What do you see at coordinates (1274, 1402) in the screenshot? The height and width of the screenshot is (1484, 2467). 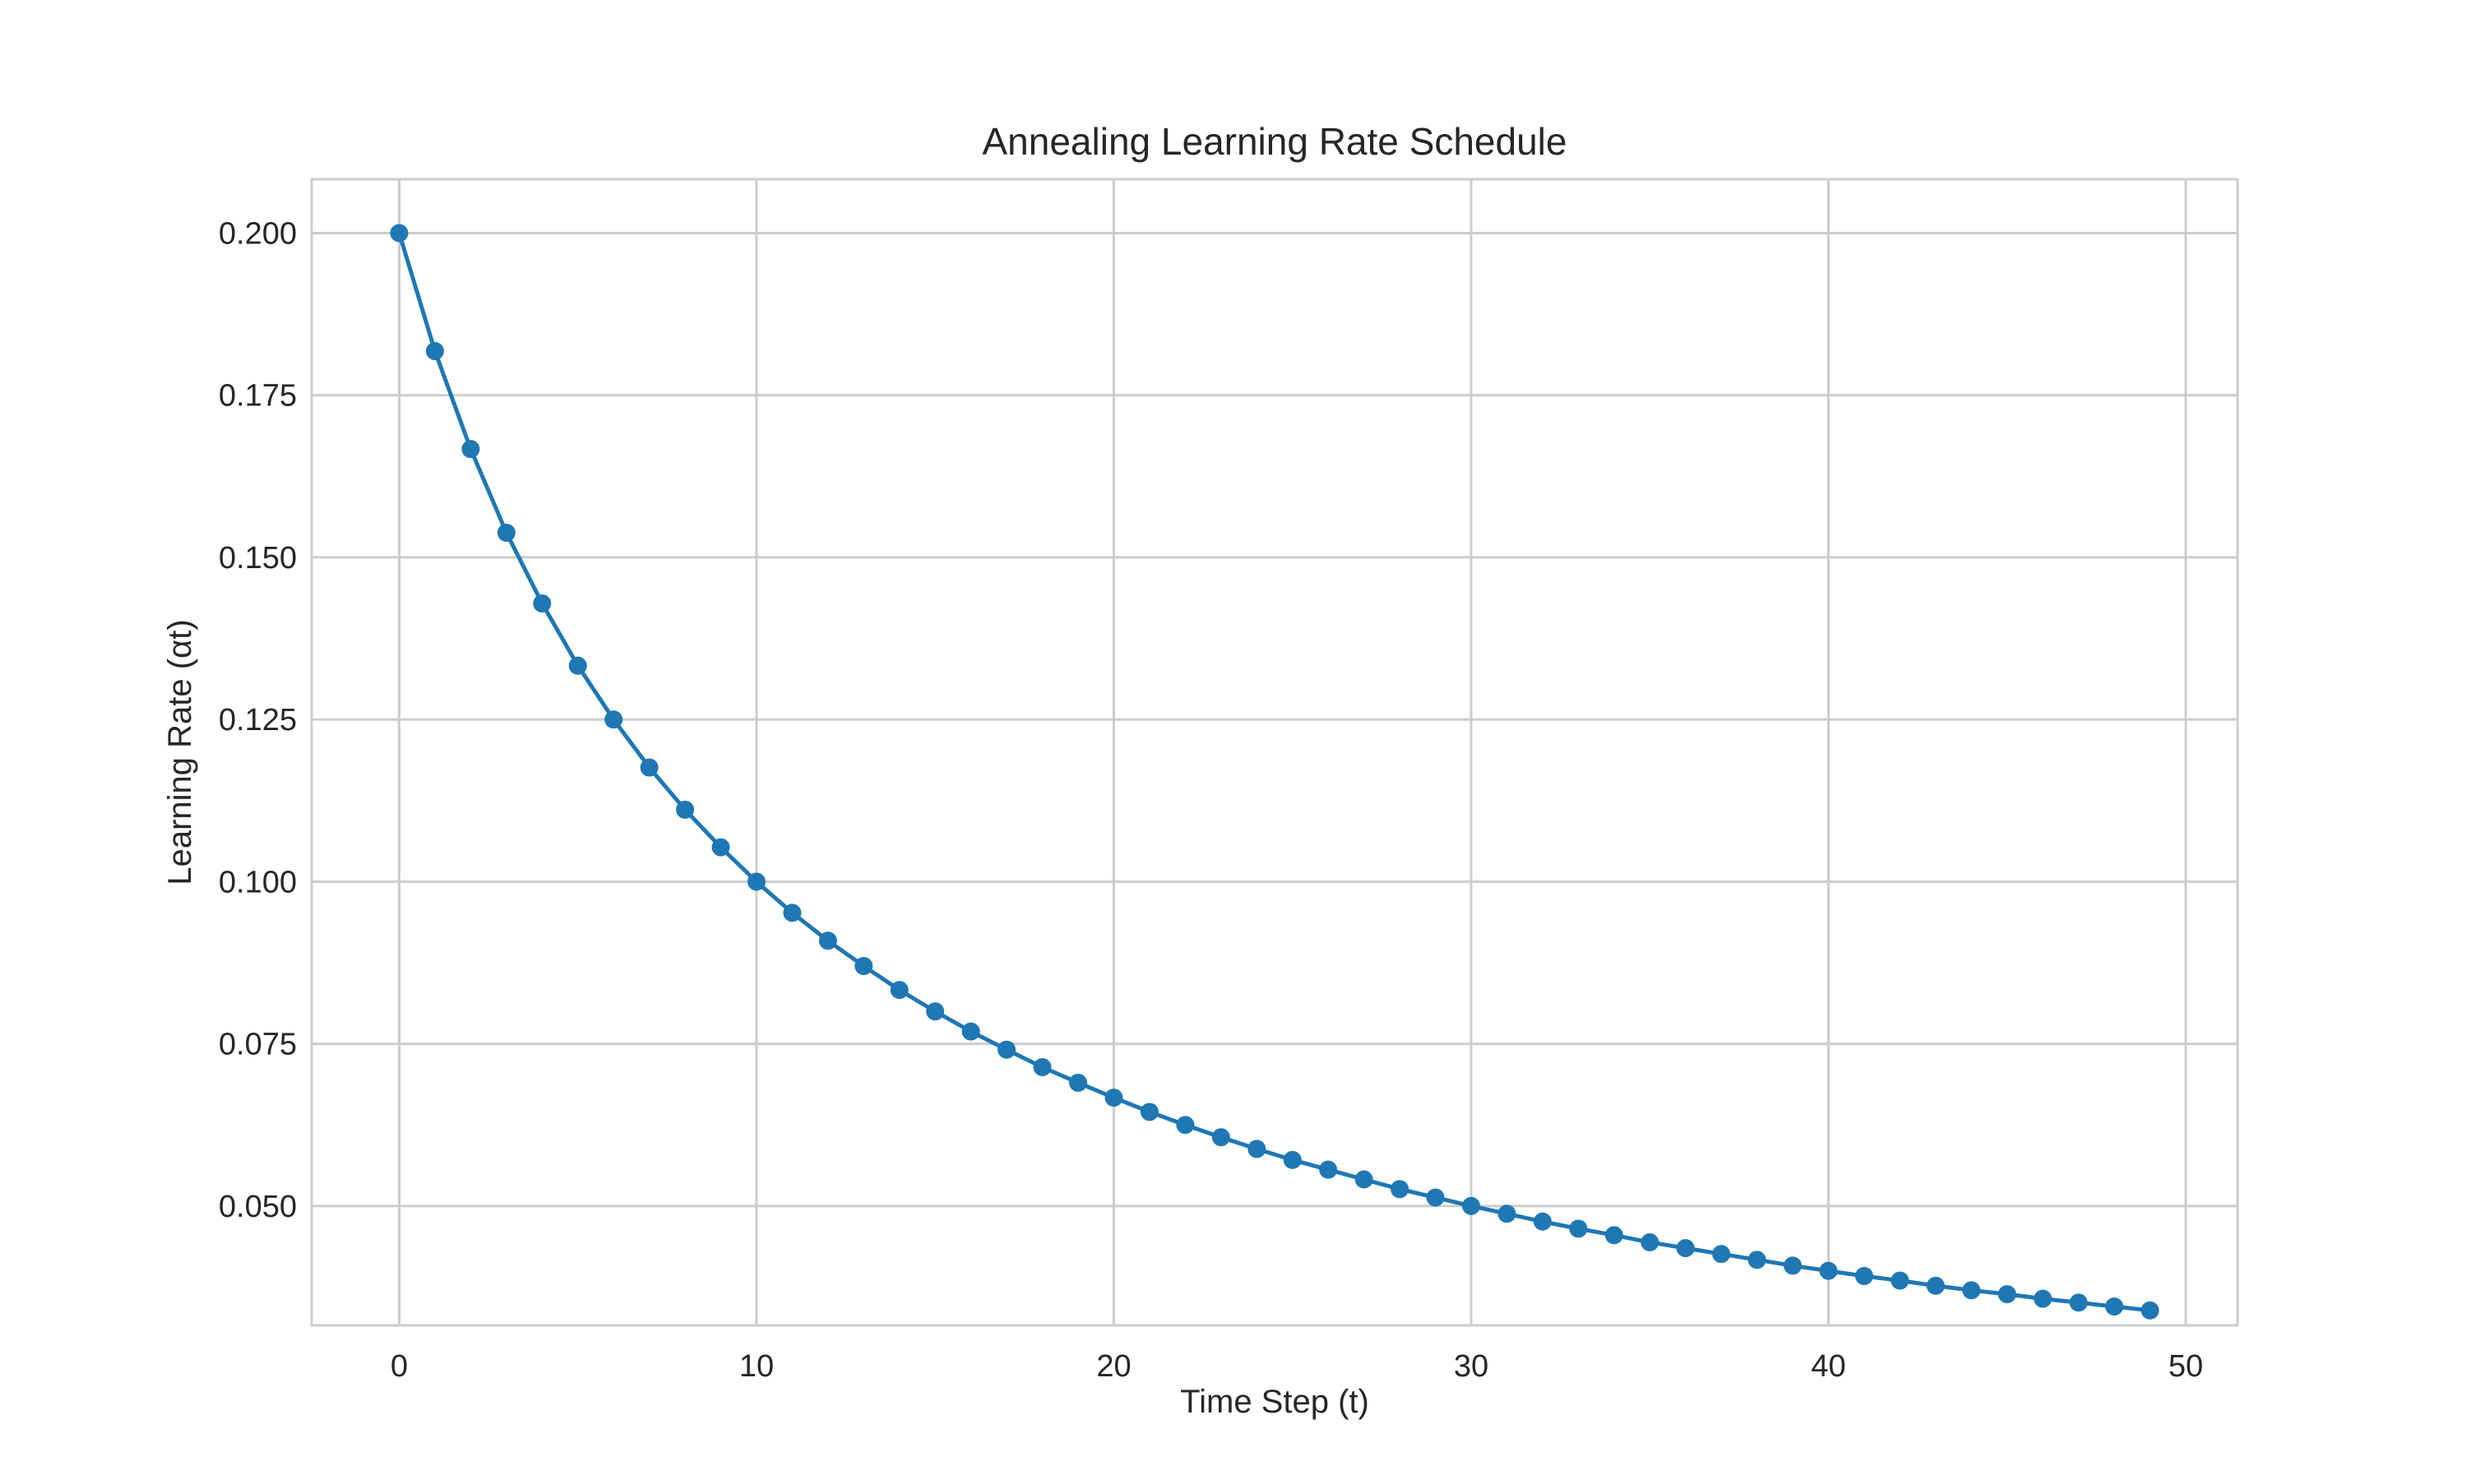 I see `x-axis-label: Time Step (t)` at bounding box center [1274, 1402].